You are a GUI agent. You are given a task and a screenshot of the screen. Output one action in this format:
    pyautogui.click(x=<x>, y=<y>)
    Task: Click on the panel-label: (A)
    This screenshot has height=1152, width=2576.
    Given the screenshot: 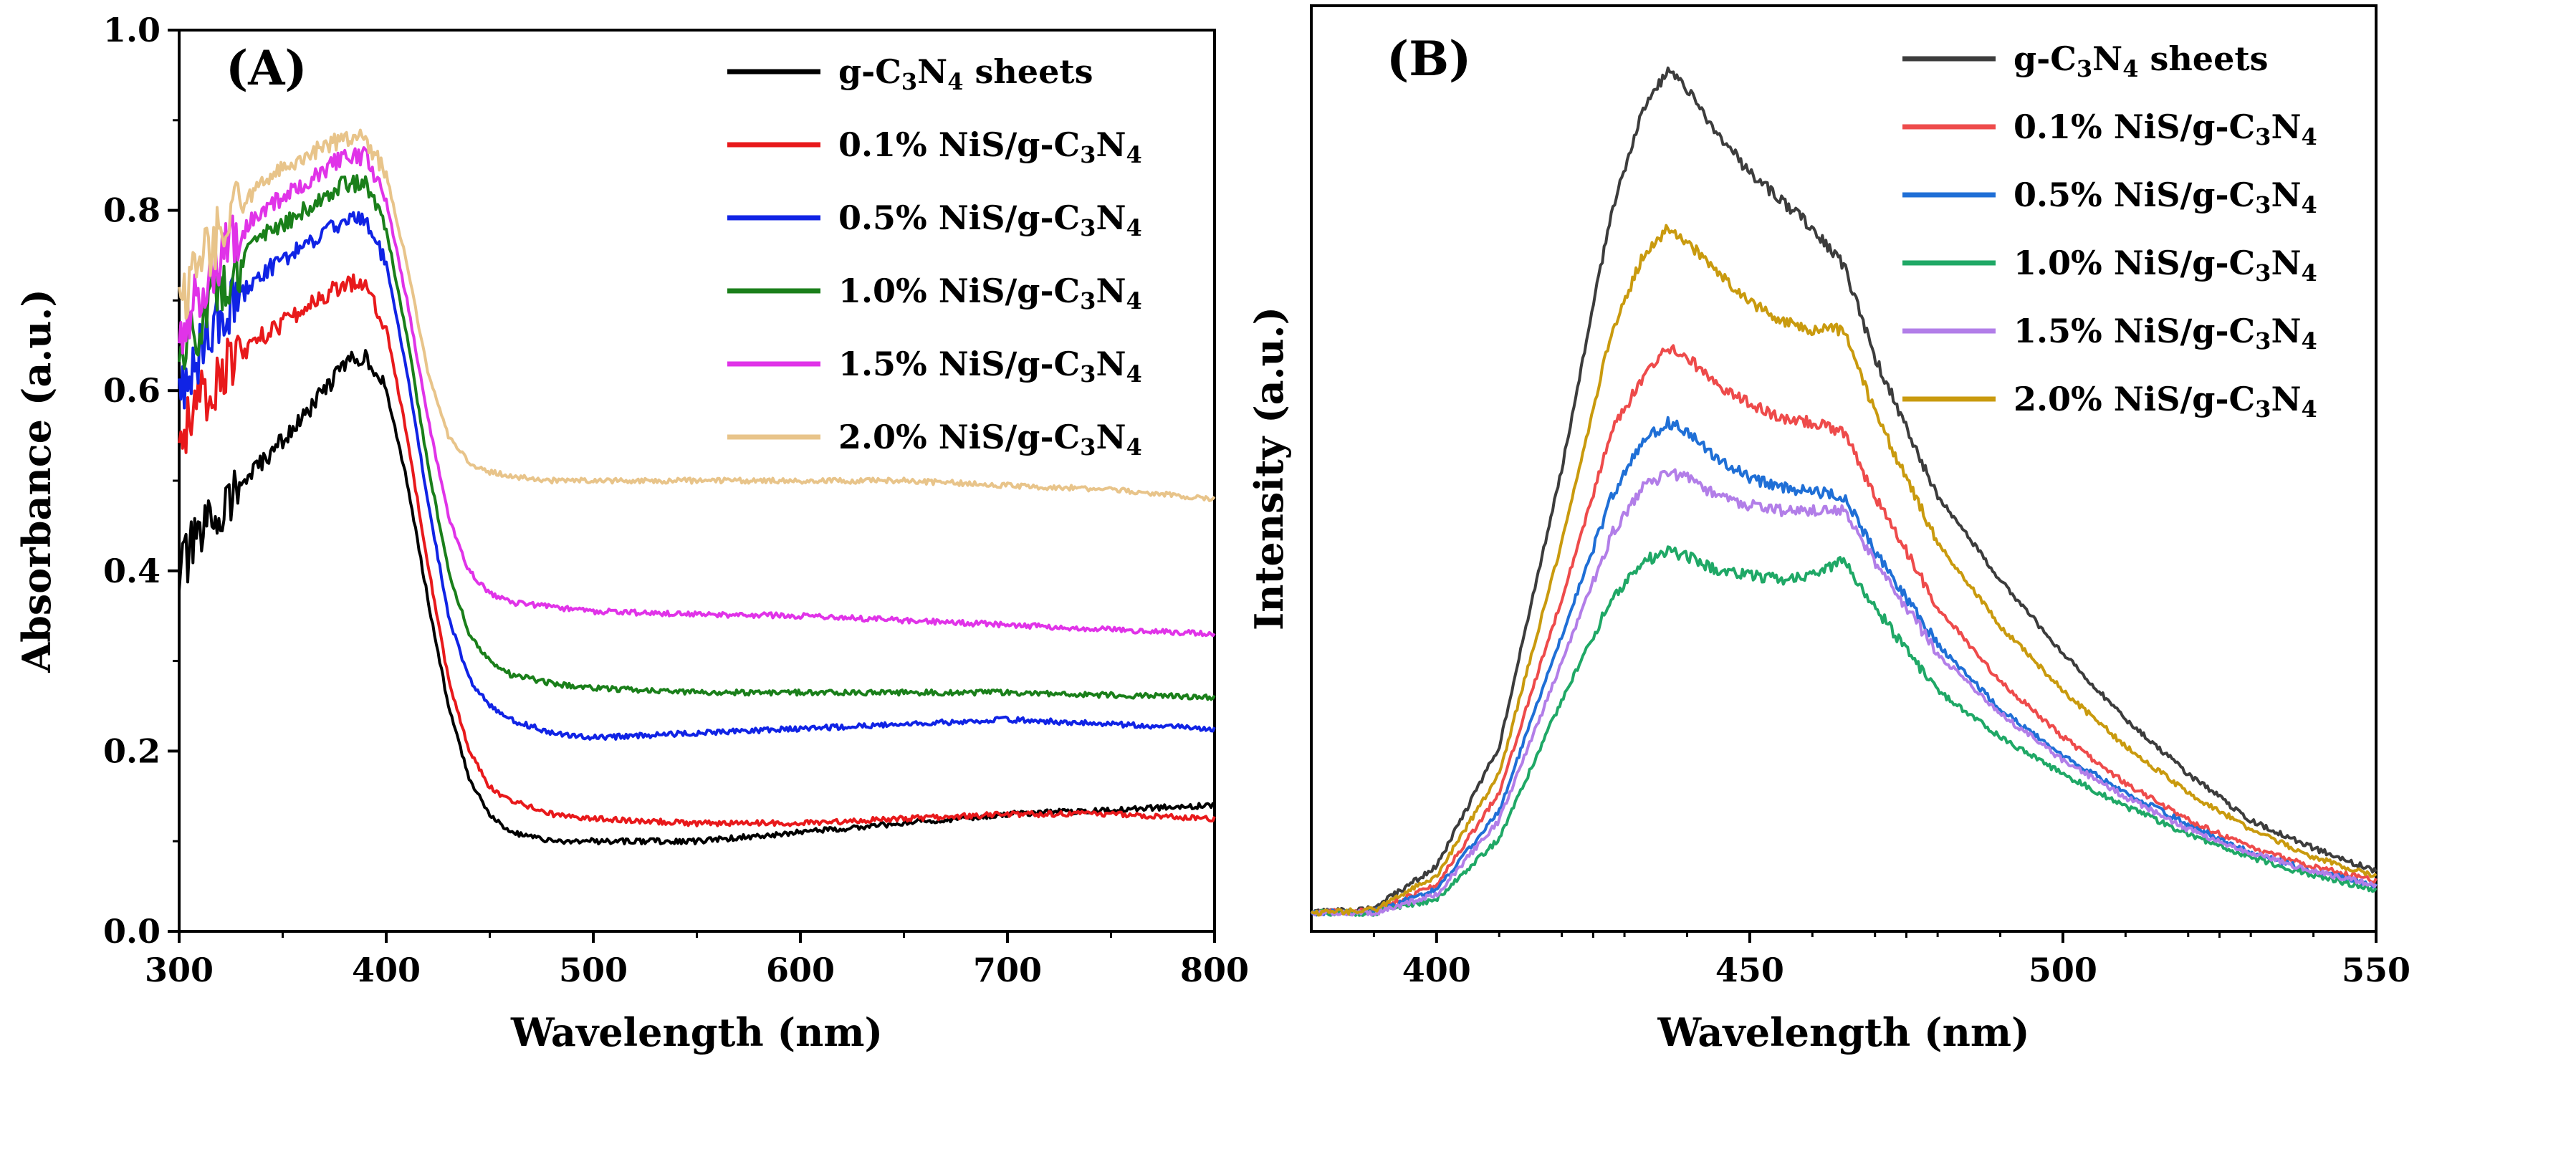 What is the action you would take?
    pyautogui.click(x=266, y=68)
    